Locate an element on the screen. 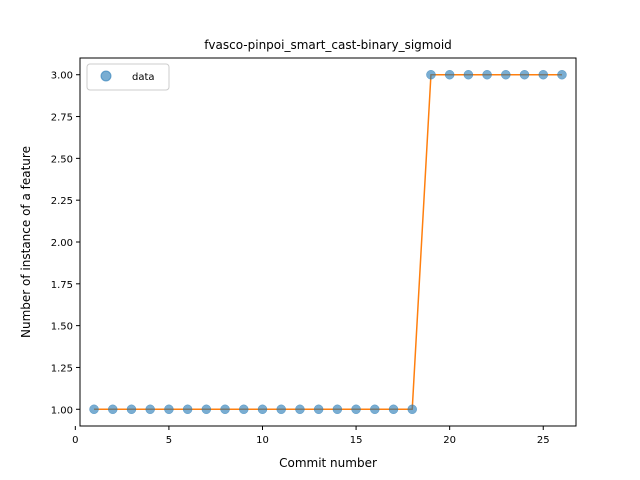  legend-frame is located at coordinates (128, 77).